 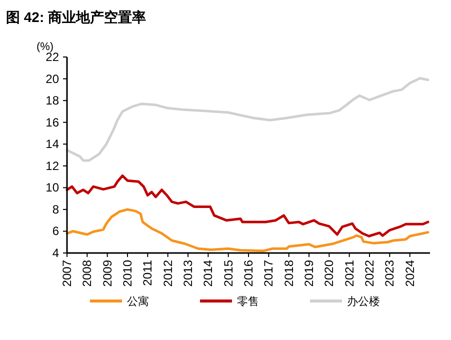 I want to click on x-tick-label: 2013, so click(x=188, y=273).